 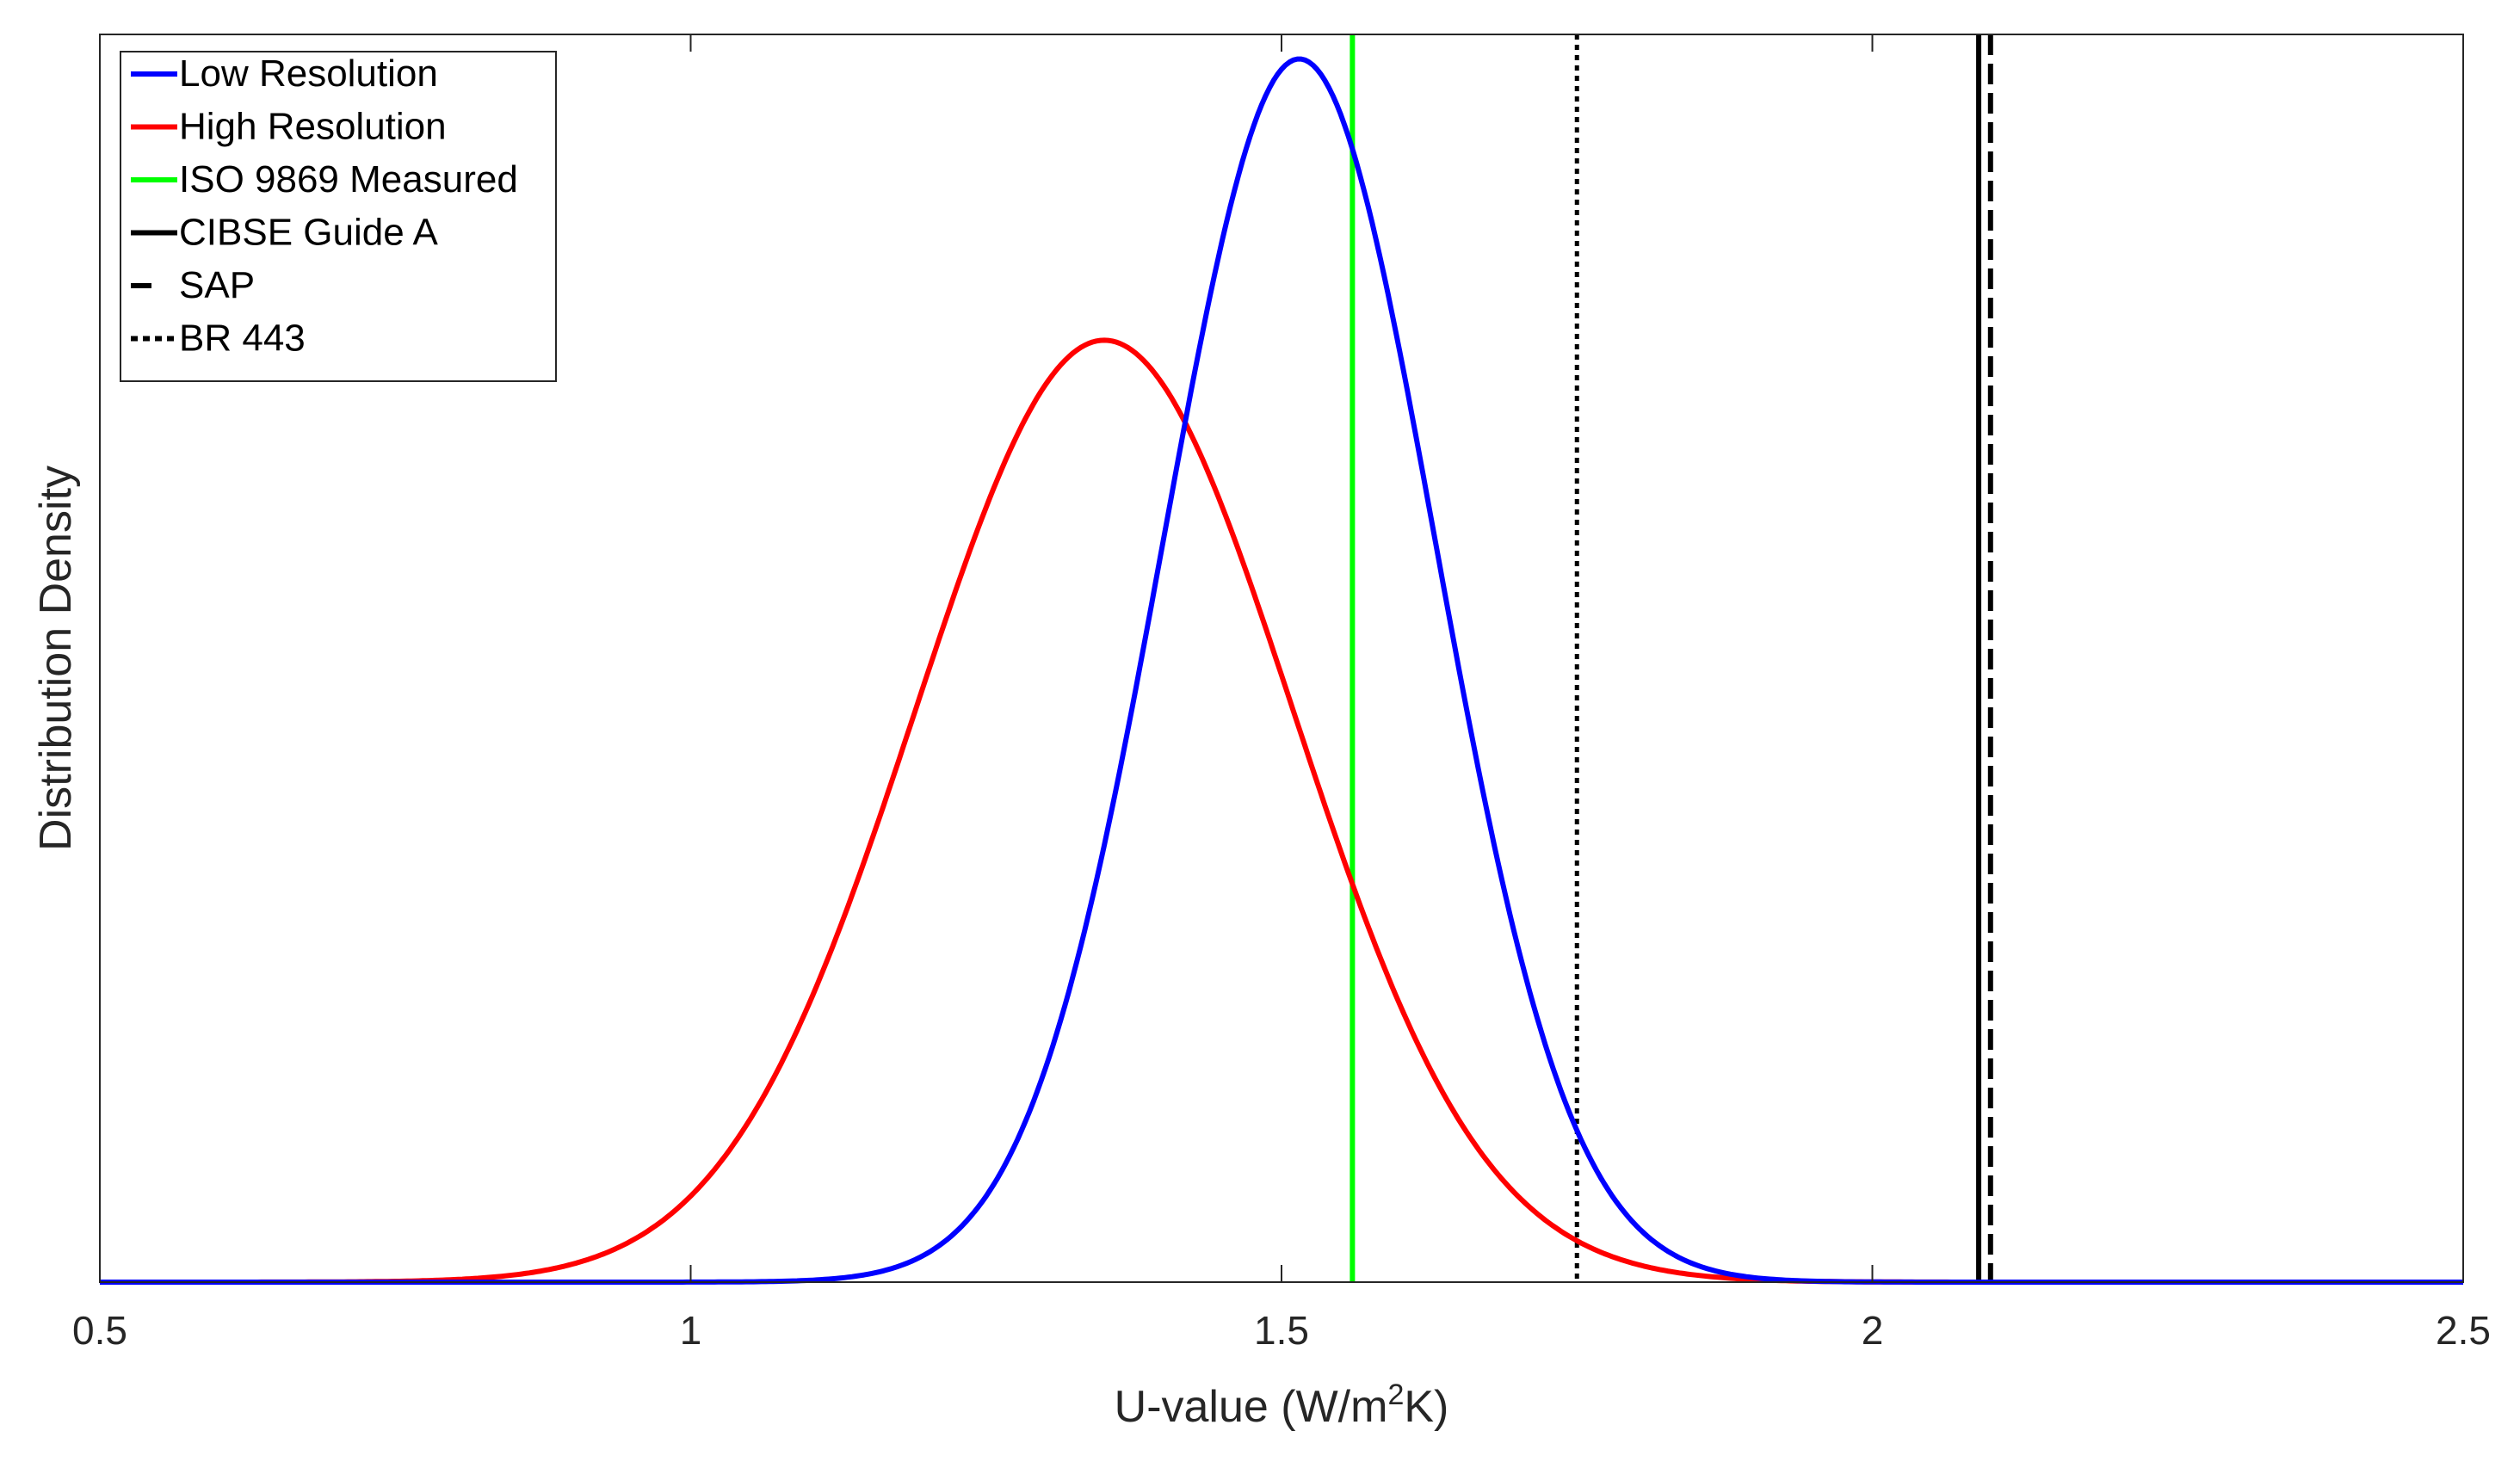 What do you see at coordinates (99, 1330) in the screenshot?
I see `x-tick-label-0: 0.5` at bounding box center [99, 1330].